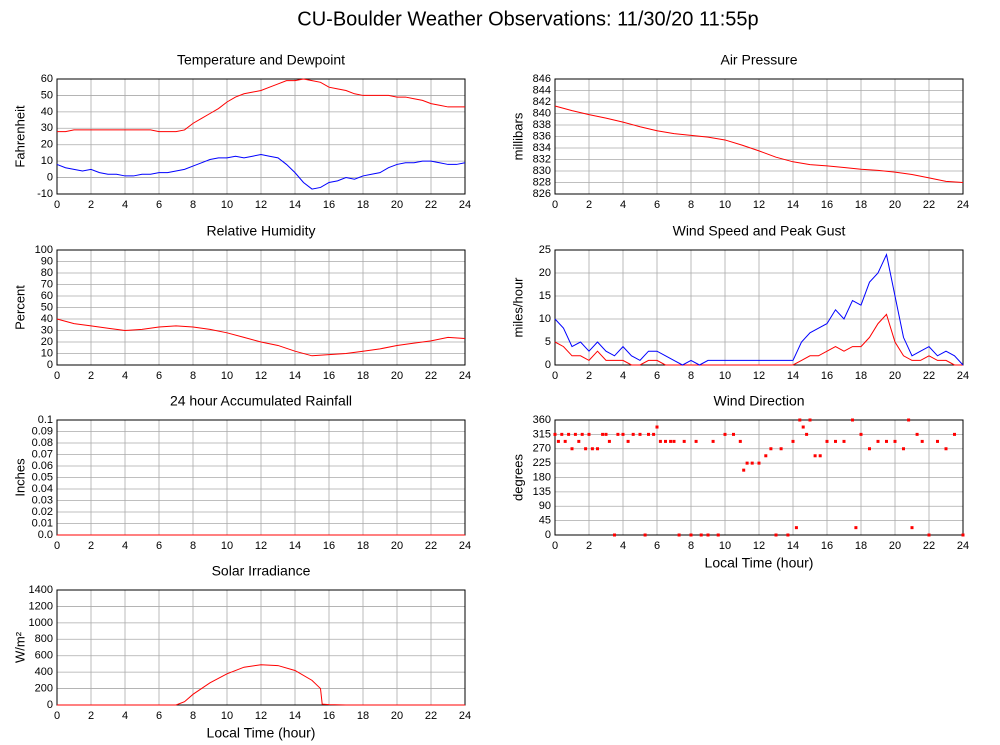 Image resolution: width=1000 pixels, height=745 pixels. I want to click on y-tick-label: 15, so click(545, 296).